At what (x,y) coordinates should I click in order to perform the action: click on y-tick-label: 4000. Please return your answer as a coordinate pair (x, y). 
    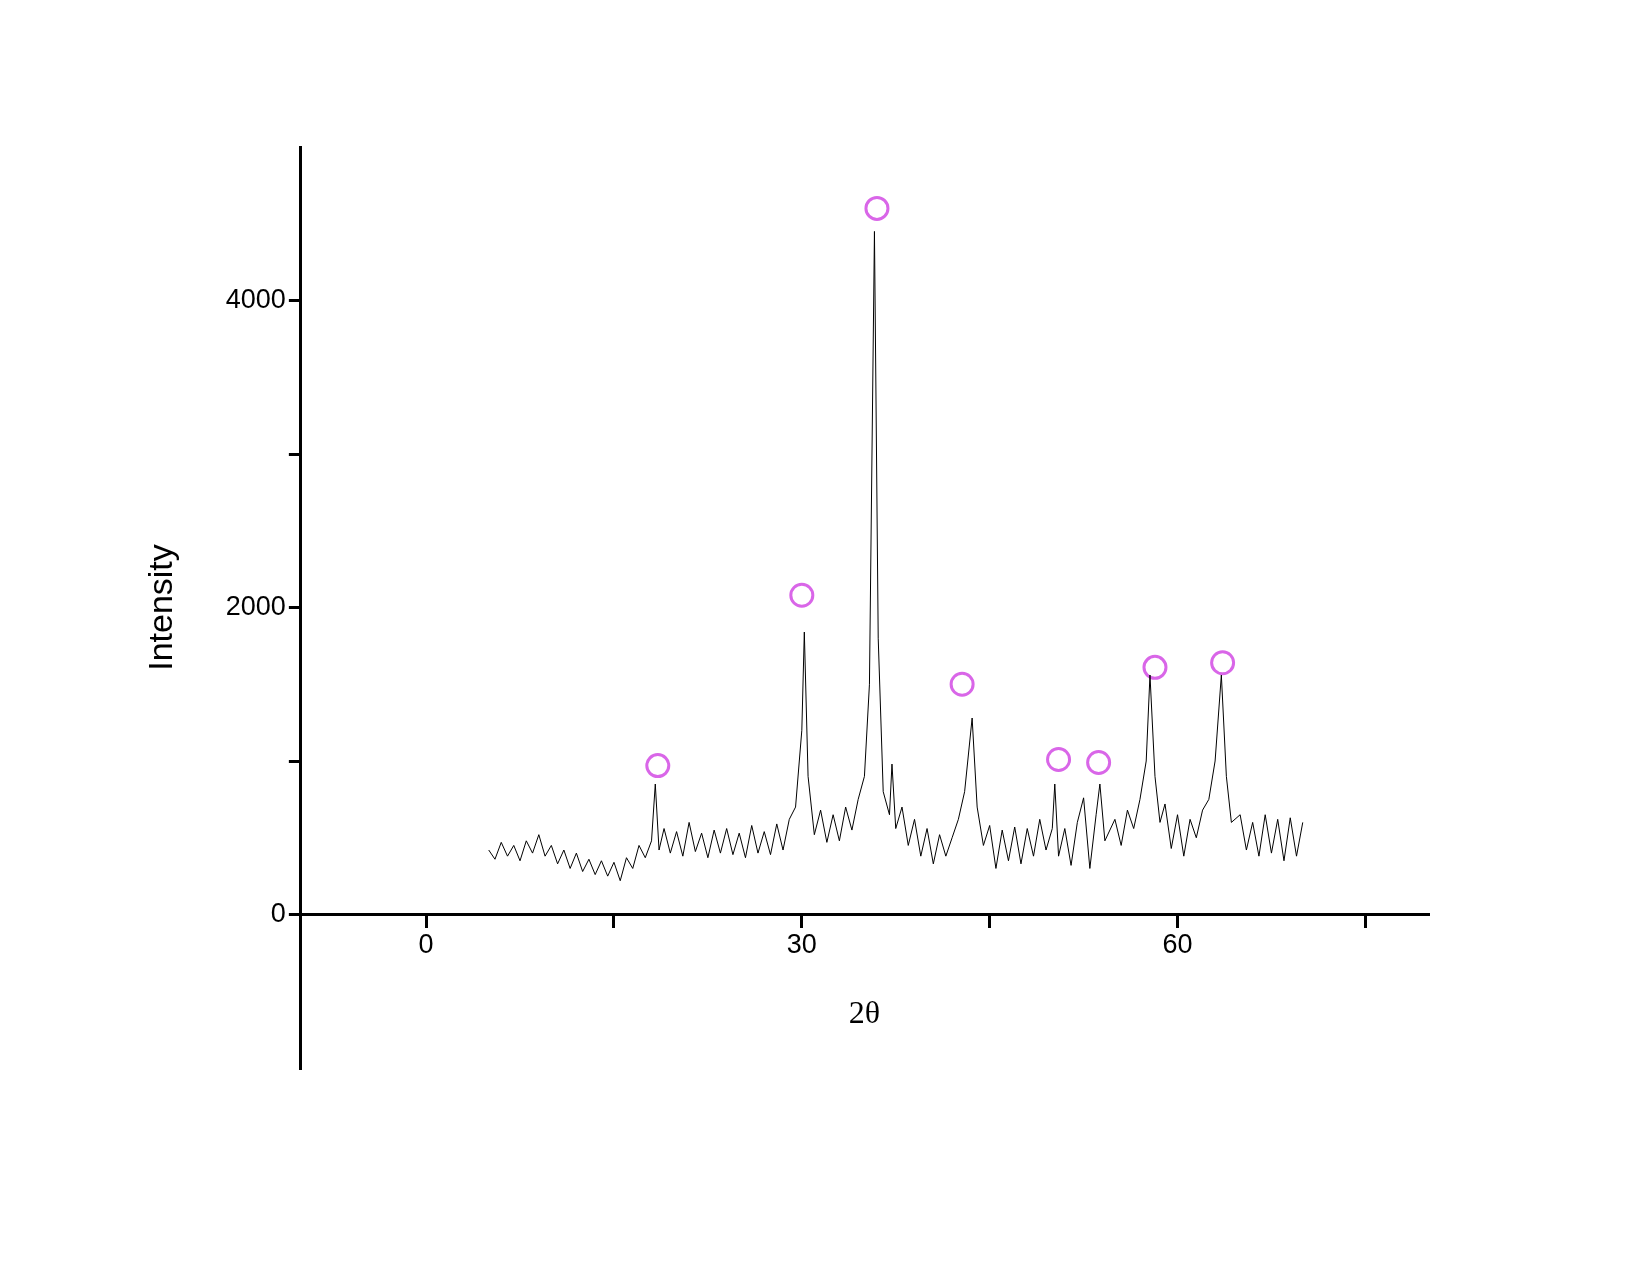
    Looking at the image, I should click on (255, 298).